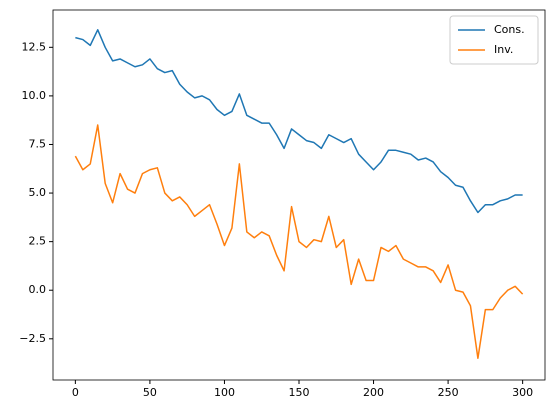 The width and height of the screenshot is (559, 413). What do you see at coordinates (373, 392) in the screenshot?
I see `x-tick-label: 200` at bounding box center [373, 392].